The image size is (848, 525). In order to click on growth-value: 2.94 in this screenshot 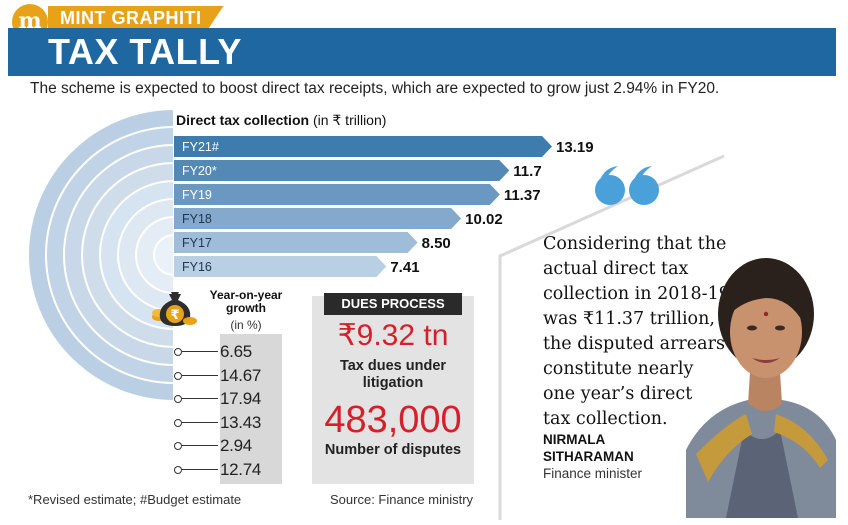, I will do `click(236, 445)`.